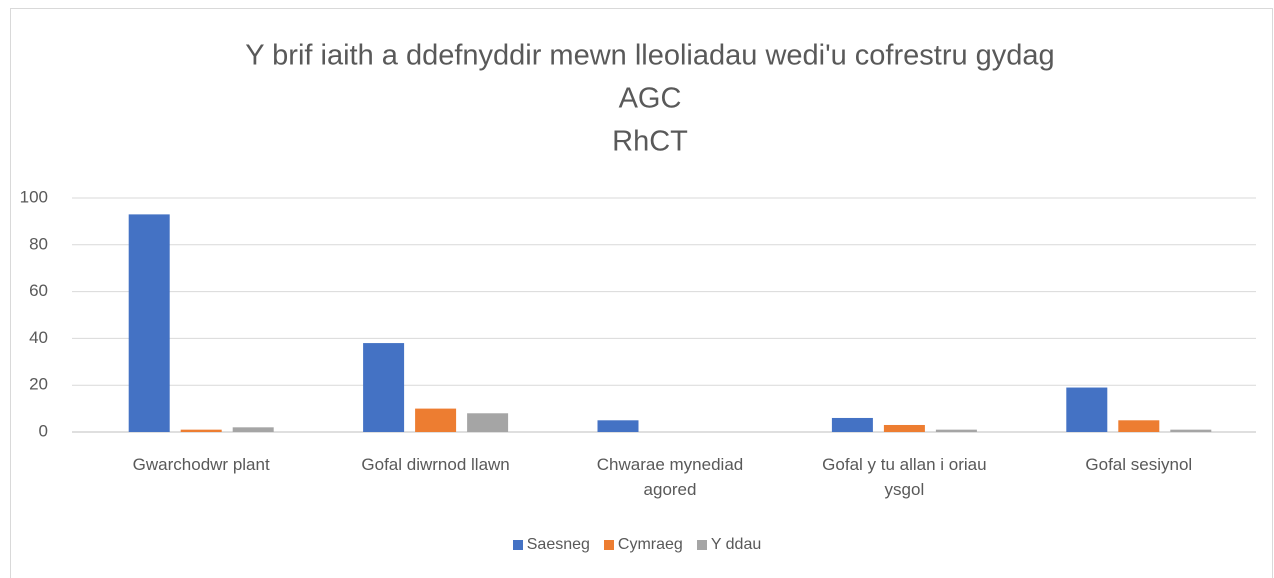 The height and width of the screenshot is (578, 1274). I want to click on legend-label: Cymraeg, so click(650, 544).